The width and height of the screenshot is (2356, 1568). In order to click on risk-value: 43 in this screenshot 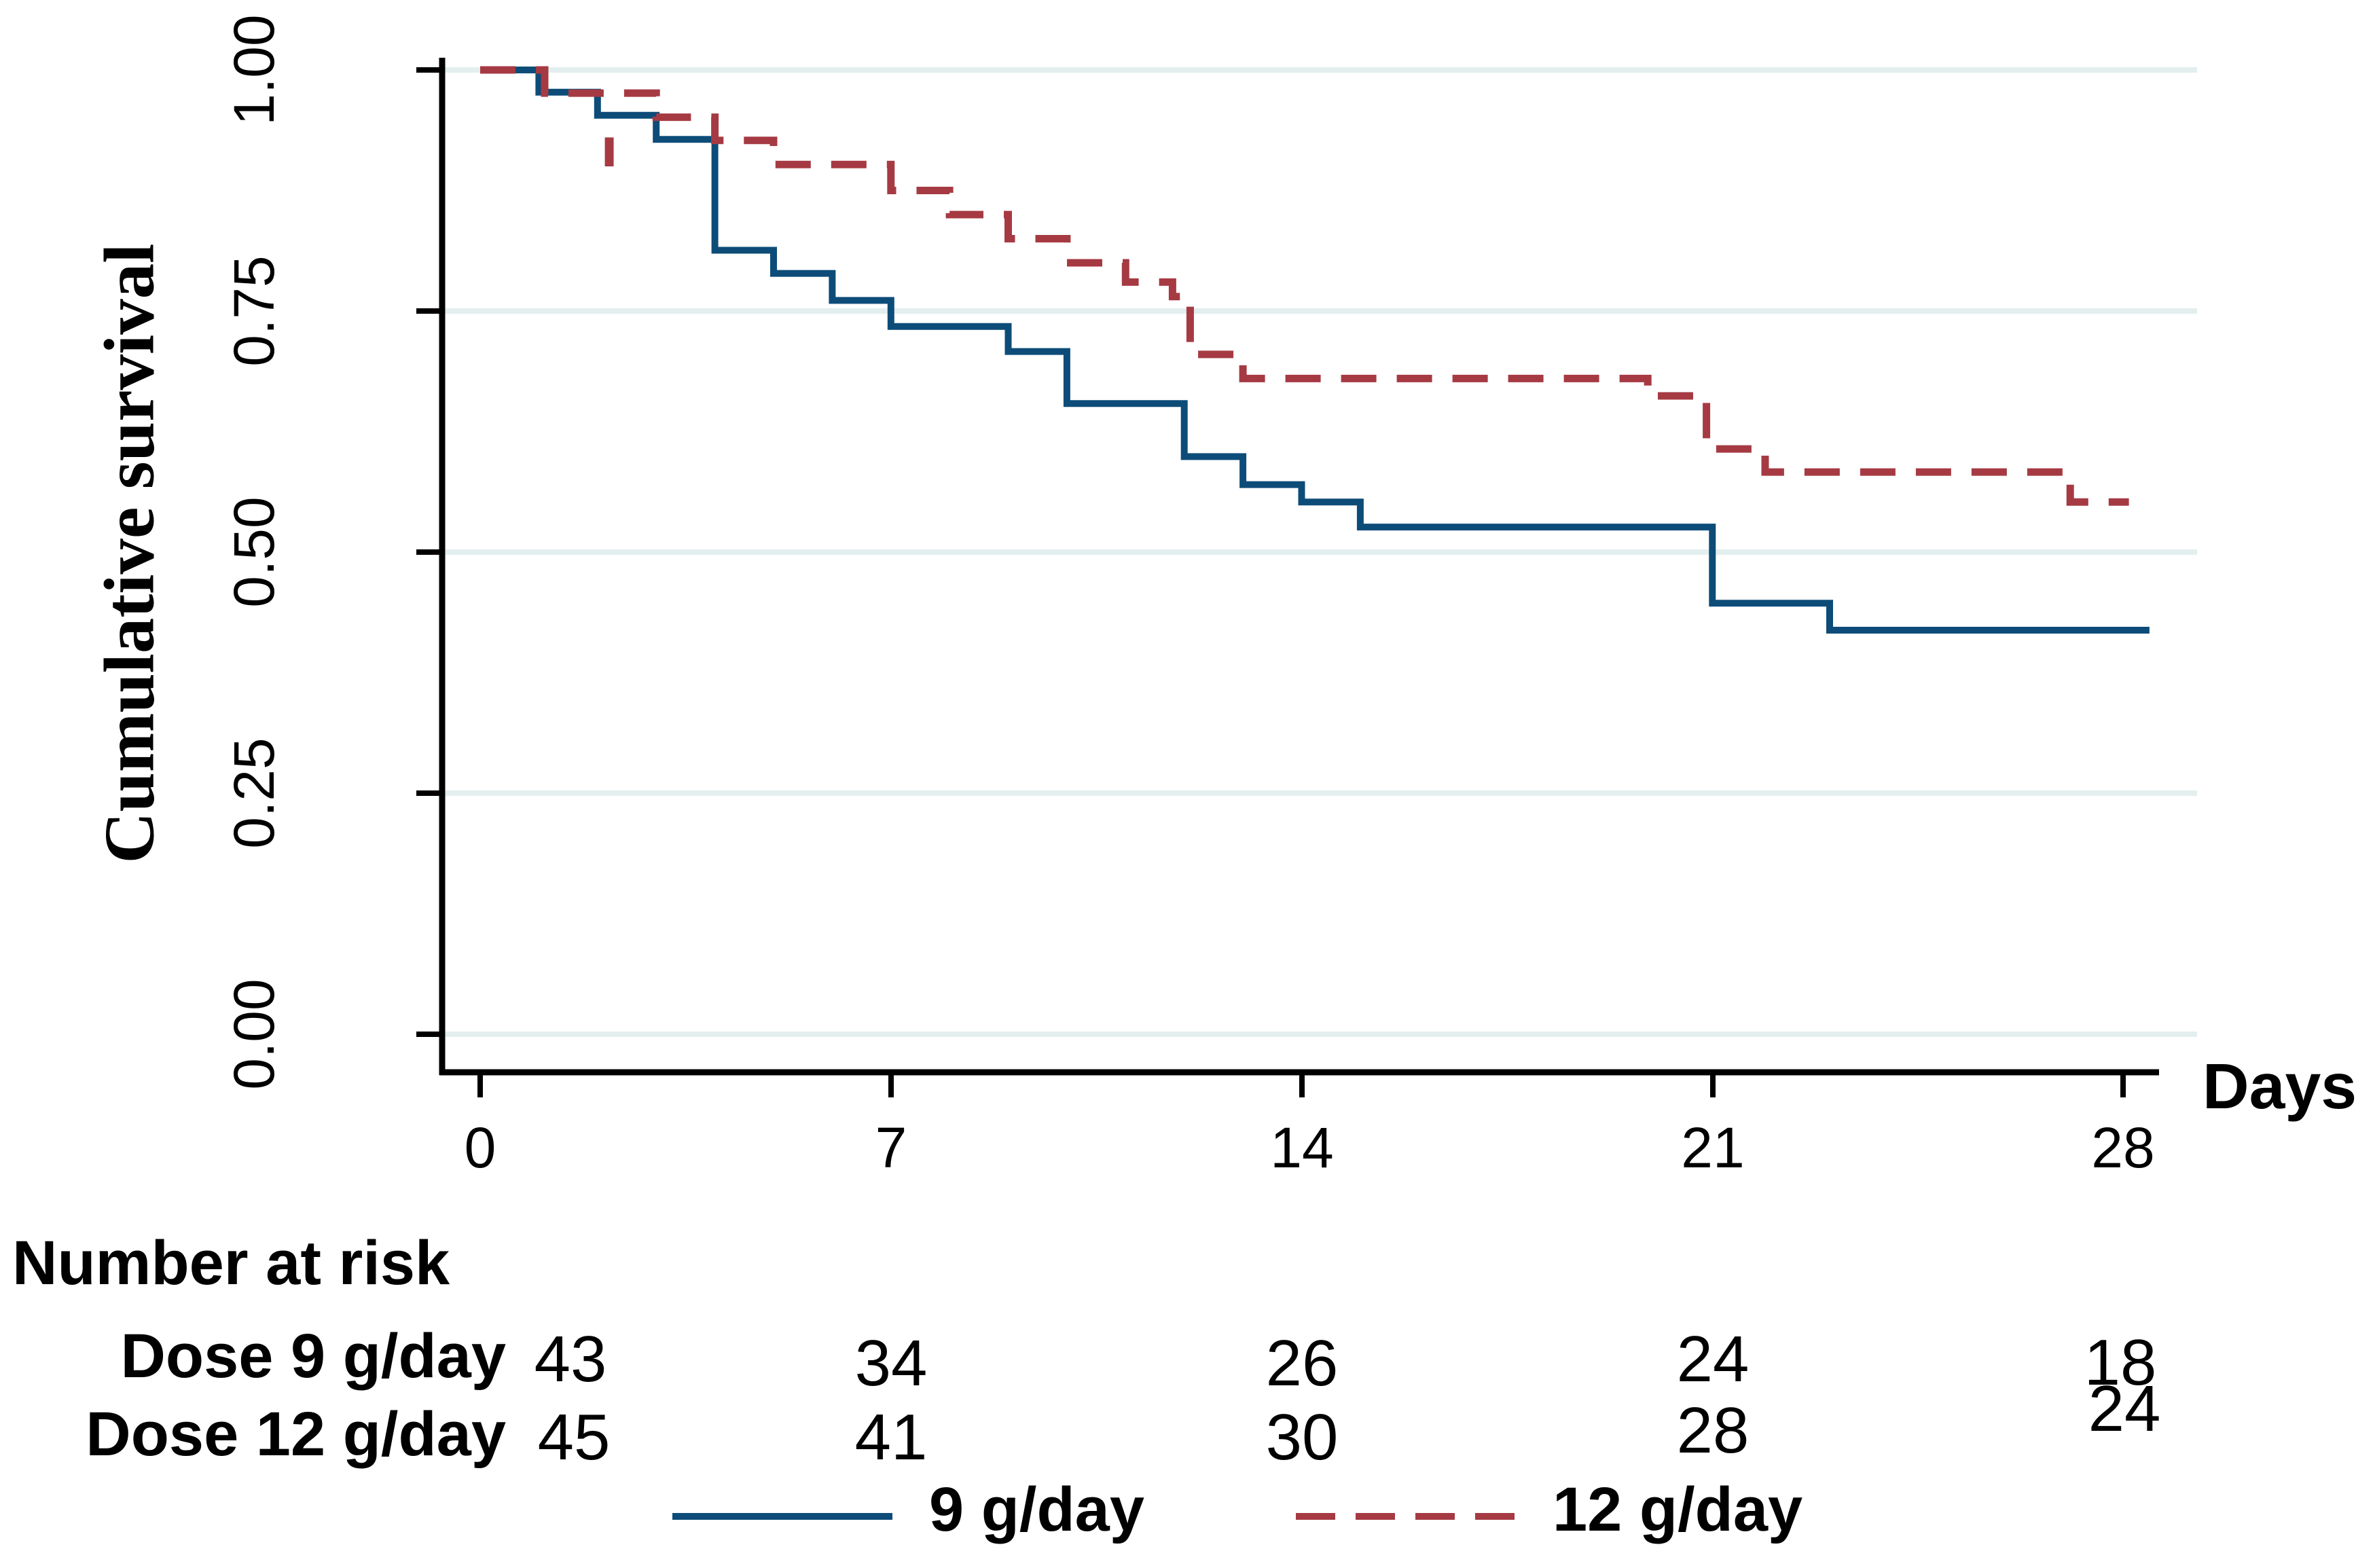, I will do `click(570, 1360)`.